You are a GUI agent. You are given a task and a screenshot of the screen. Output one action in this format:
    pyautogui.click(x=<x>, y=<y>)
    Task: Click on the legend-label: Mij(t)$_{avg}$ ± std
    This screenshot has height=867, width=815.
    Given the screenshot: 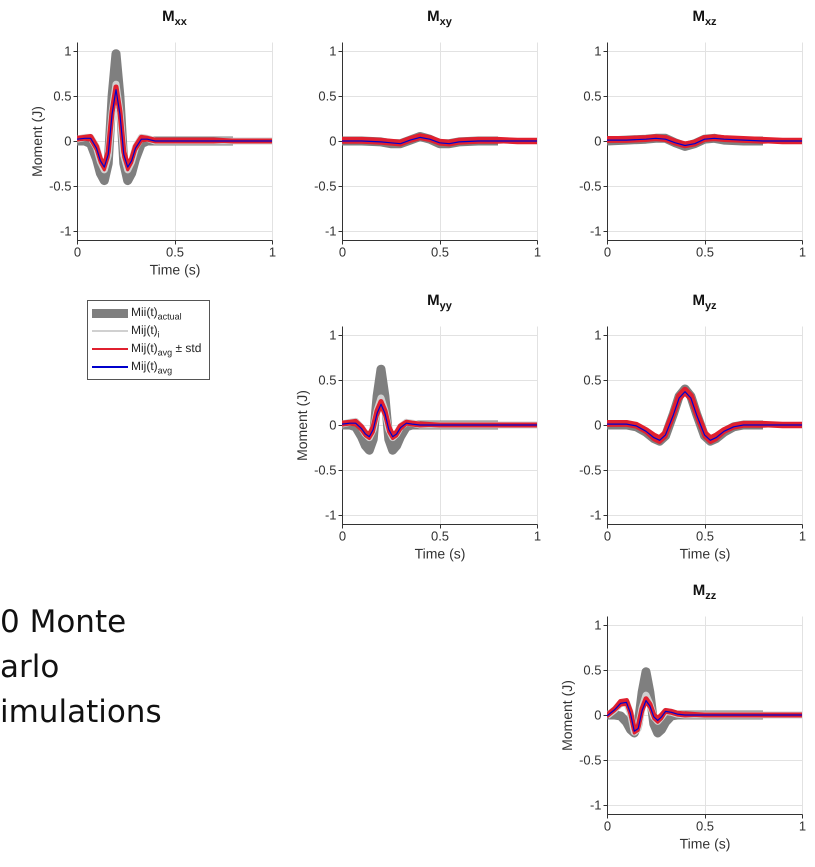 What is the action you would take?
    pyautogui.click(x=166, y=349)
    